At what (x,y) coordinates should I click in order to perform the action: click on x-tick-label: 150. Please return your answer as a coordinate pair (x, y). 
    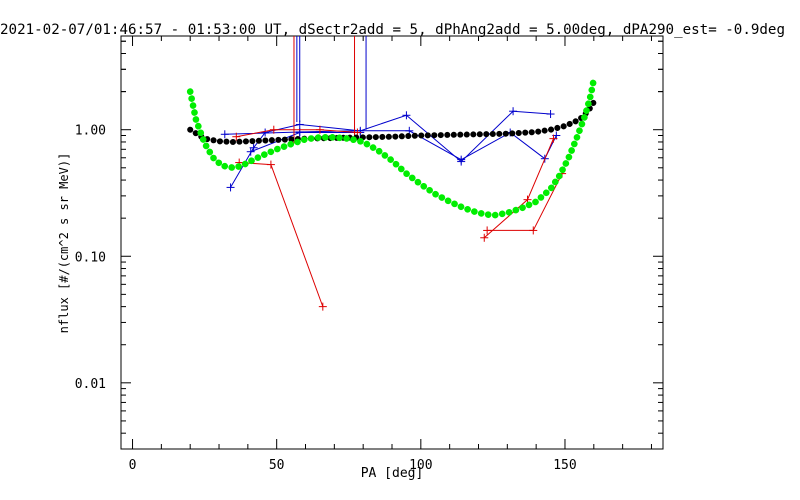
    Looking at the image, I should click on (564, 465).